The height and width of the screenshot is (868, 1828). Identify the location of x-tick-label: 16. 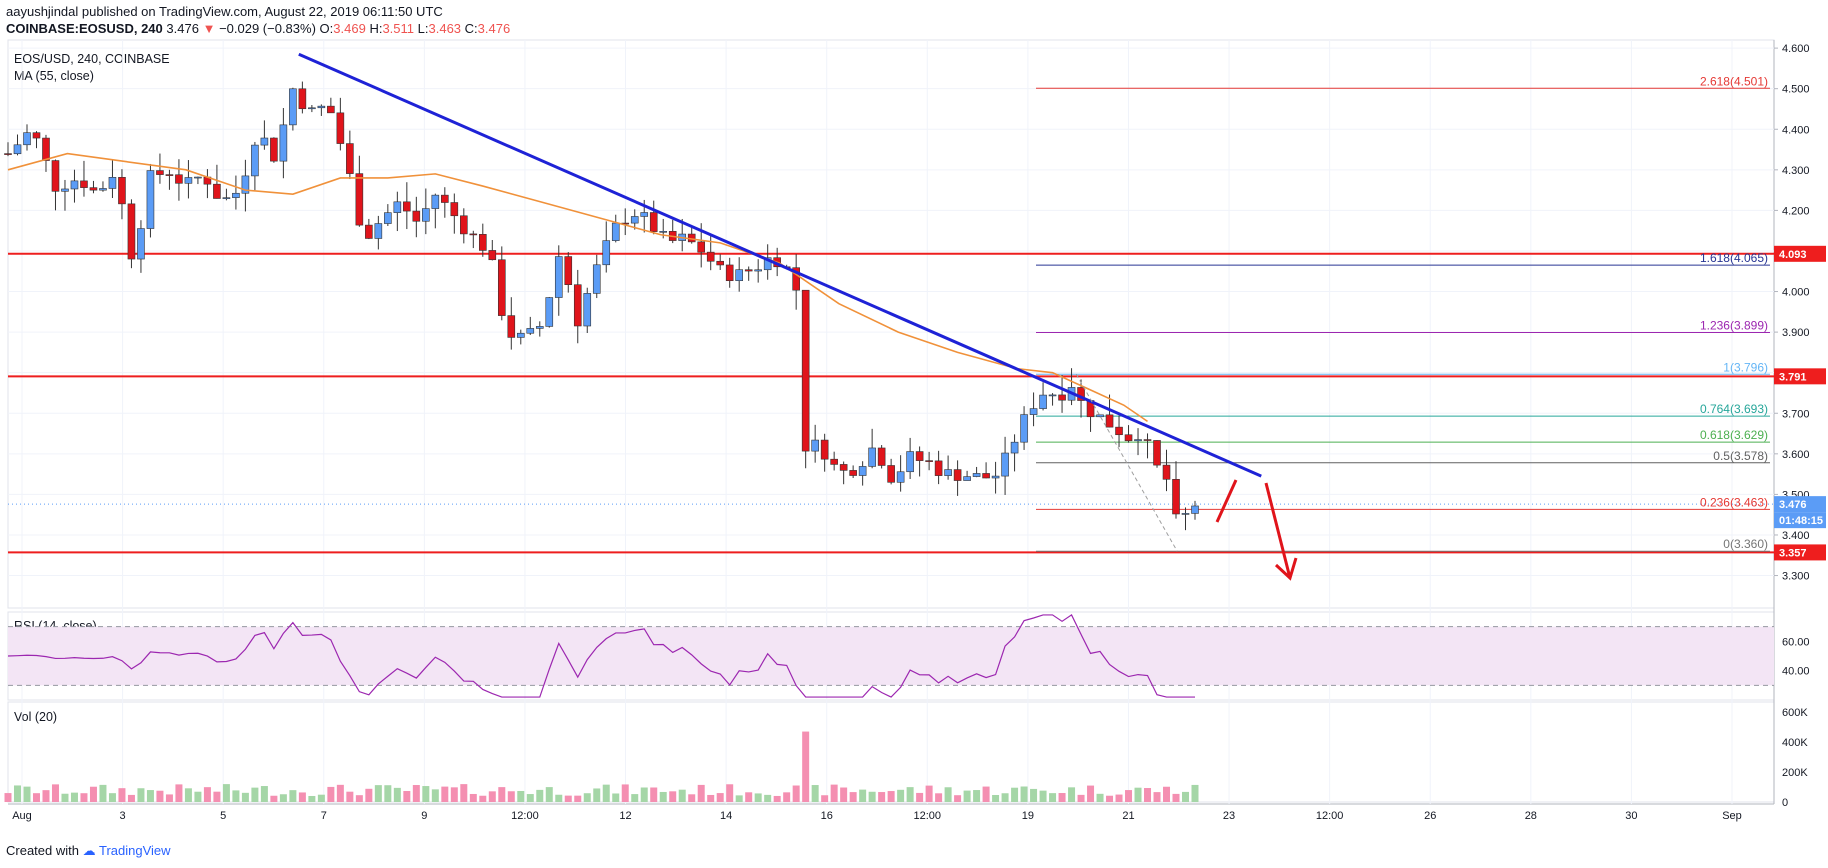
(827, 816).